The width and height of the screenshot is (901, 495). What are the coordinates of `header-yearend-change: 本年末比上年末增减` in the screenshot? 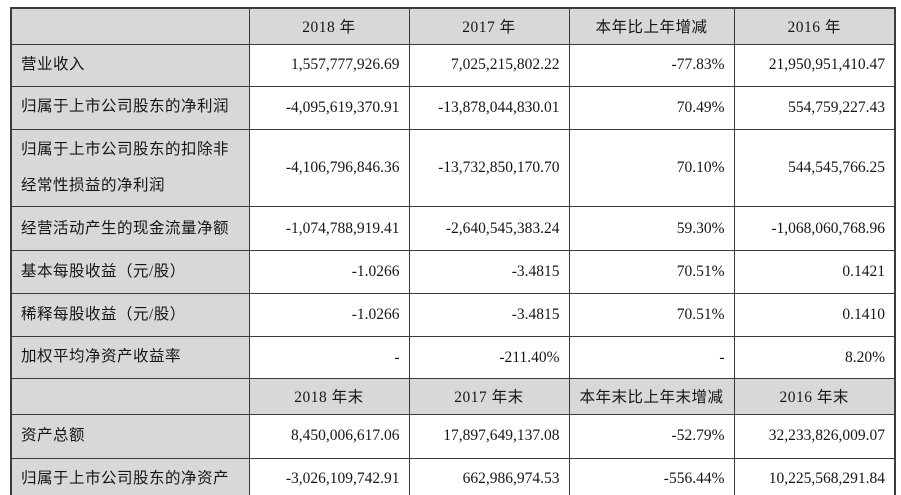 It's located at (651, 396).